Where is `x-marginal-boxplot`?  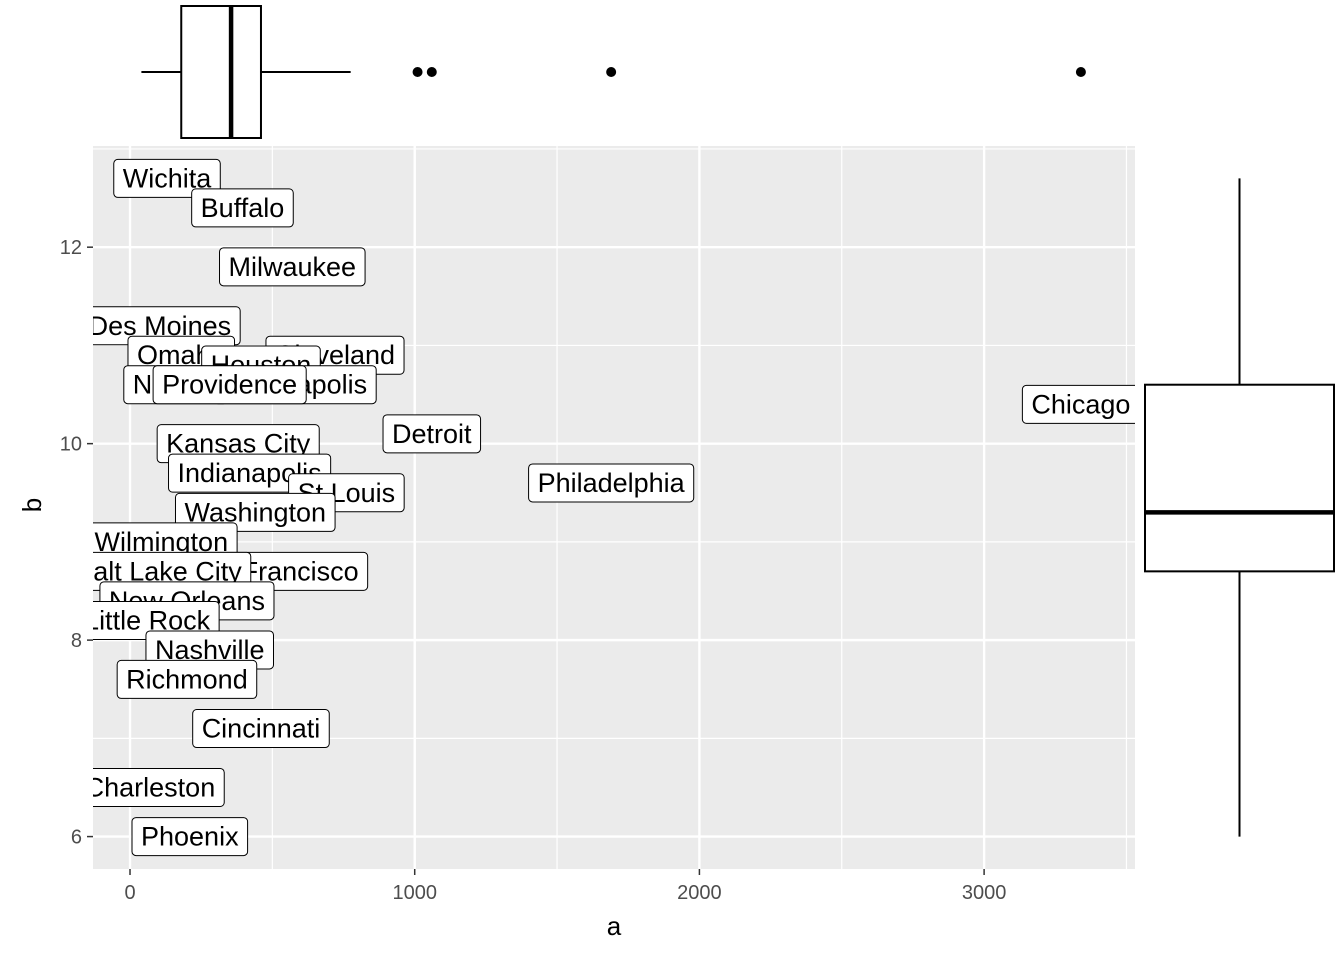
x-marginal-boxplot is located at coordinates (613, 72).